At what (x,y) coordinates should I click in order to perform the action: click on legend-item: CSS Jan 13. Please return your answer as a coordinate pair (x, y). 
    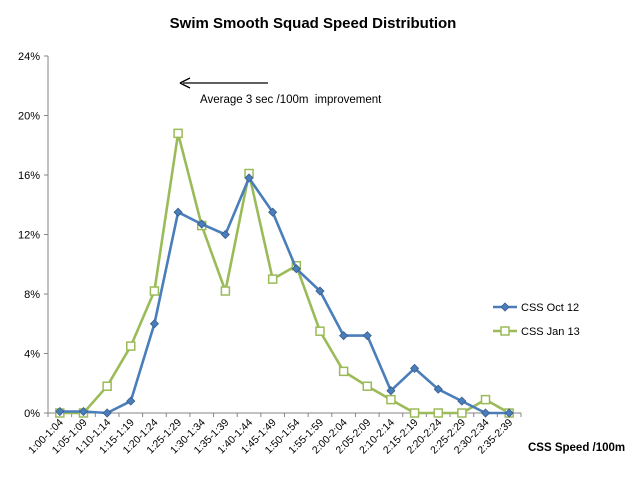
    Looking at the image, I should click on (536, 332).